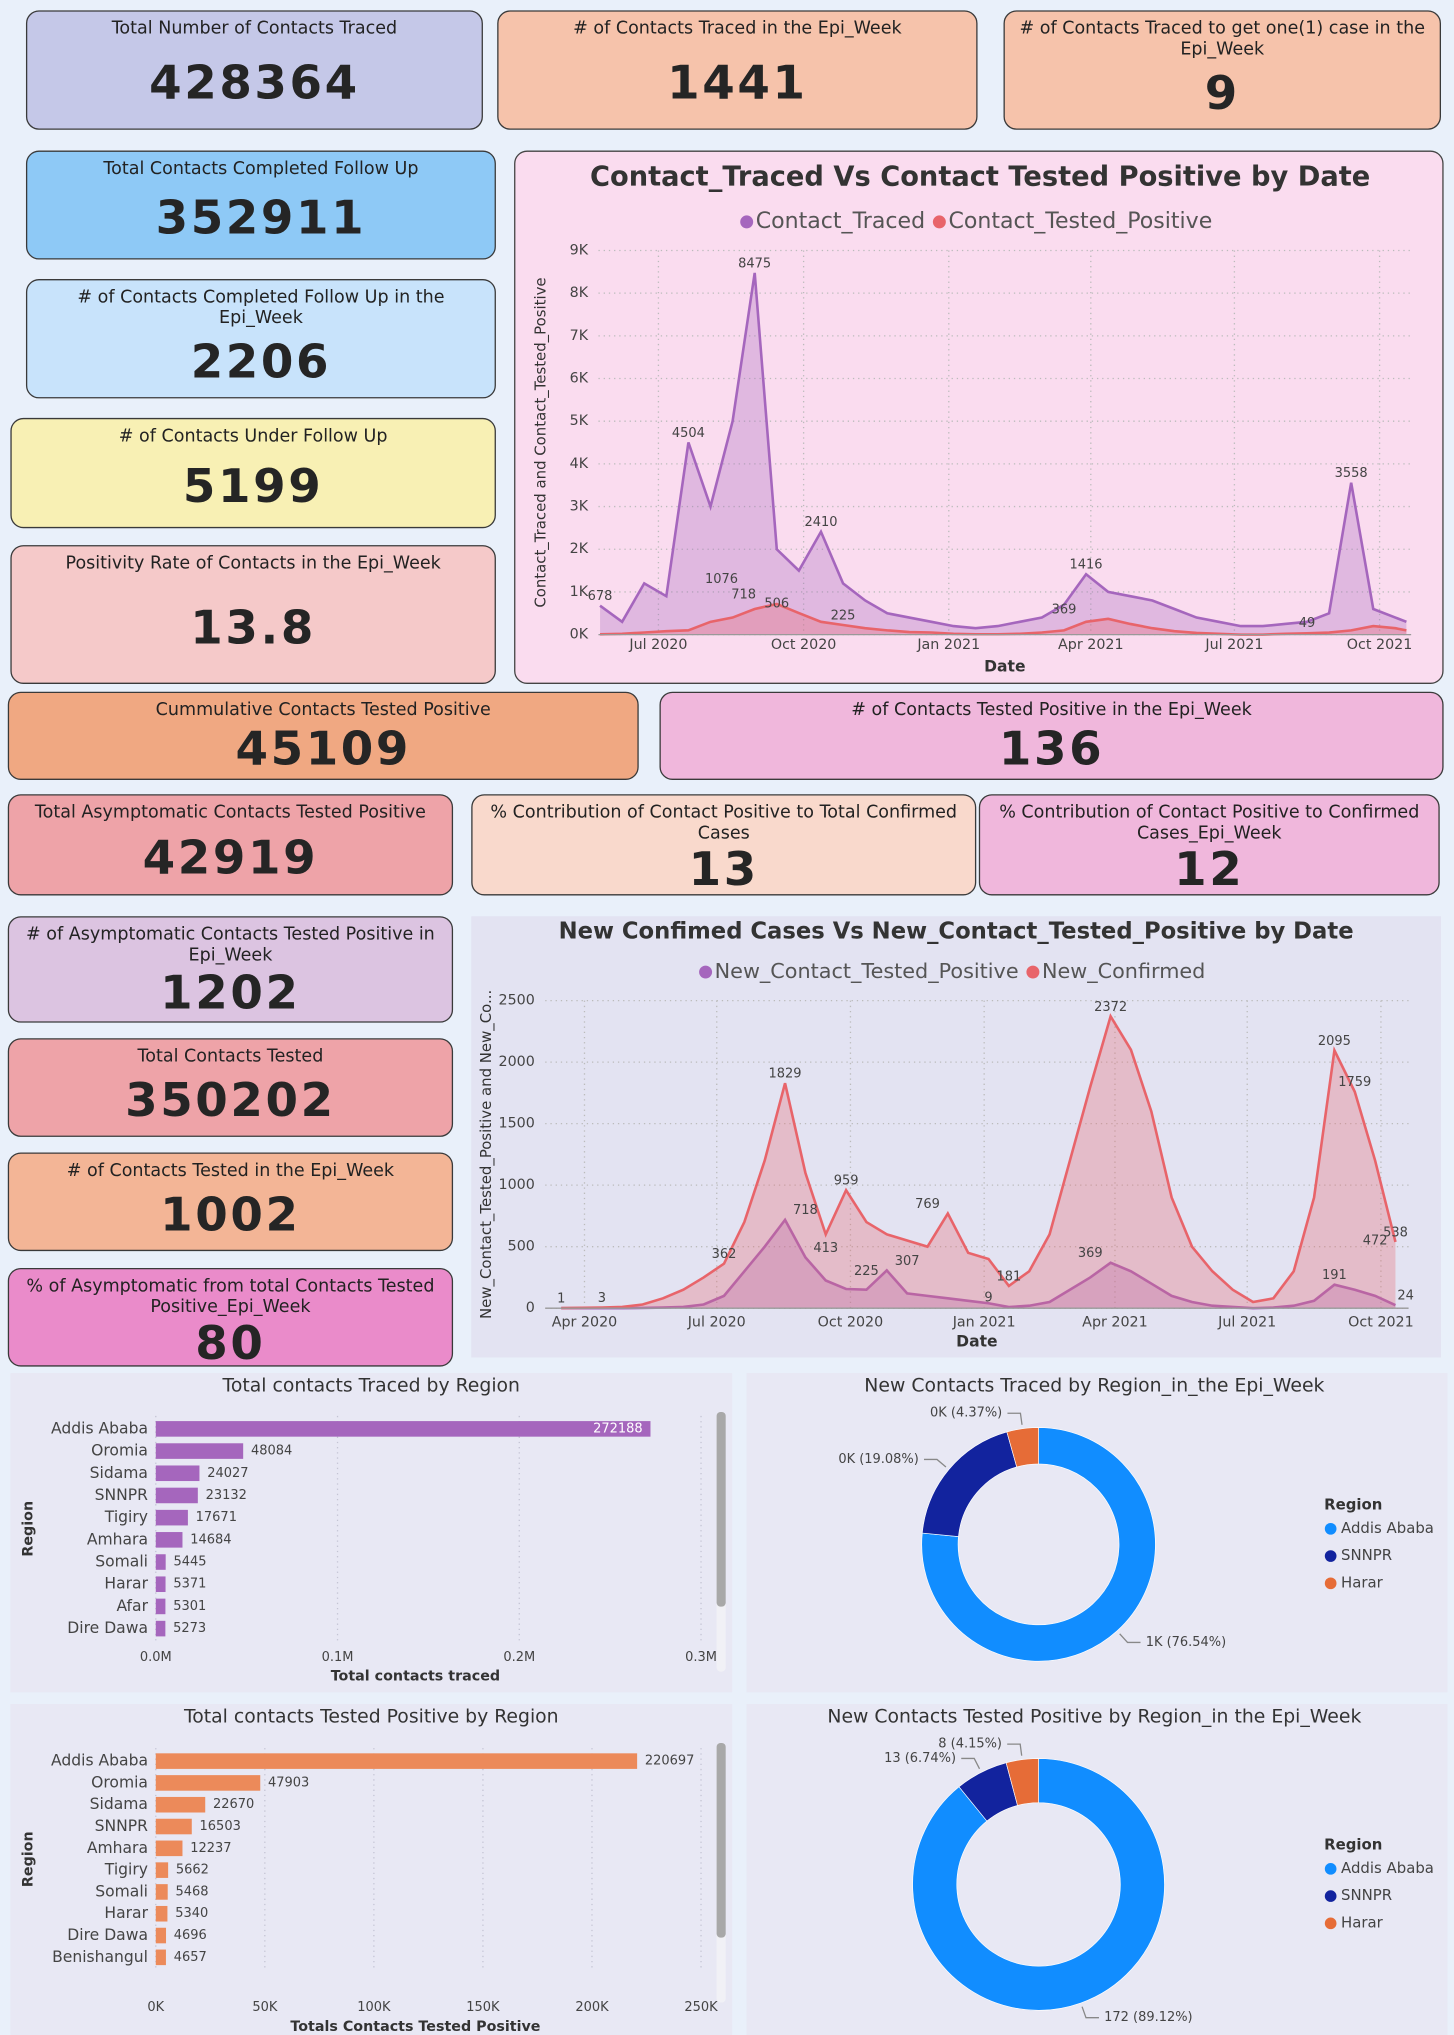 The height and width of the screenshot is (2035, 1454). Describe the element at coordinates (338, 1657) in the screenshot. I see `x-tick-label: 0.1M` at that location.